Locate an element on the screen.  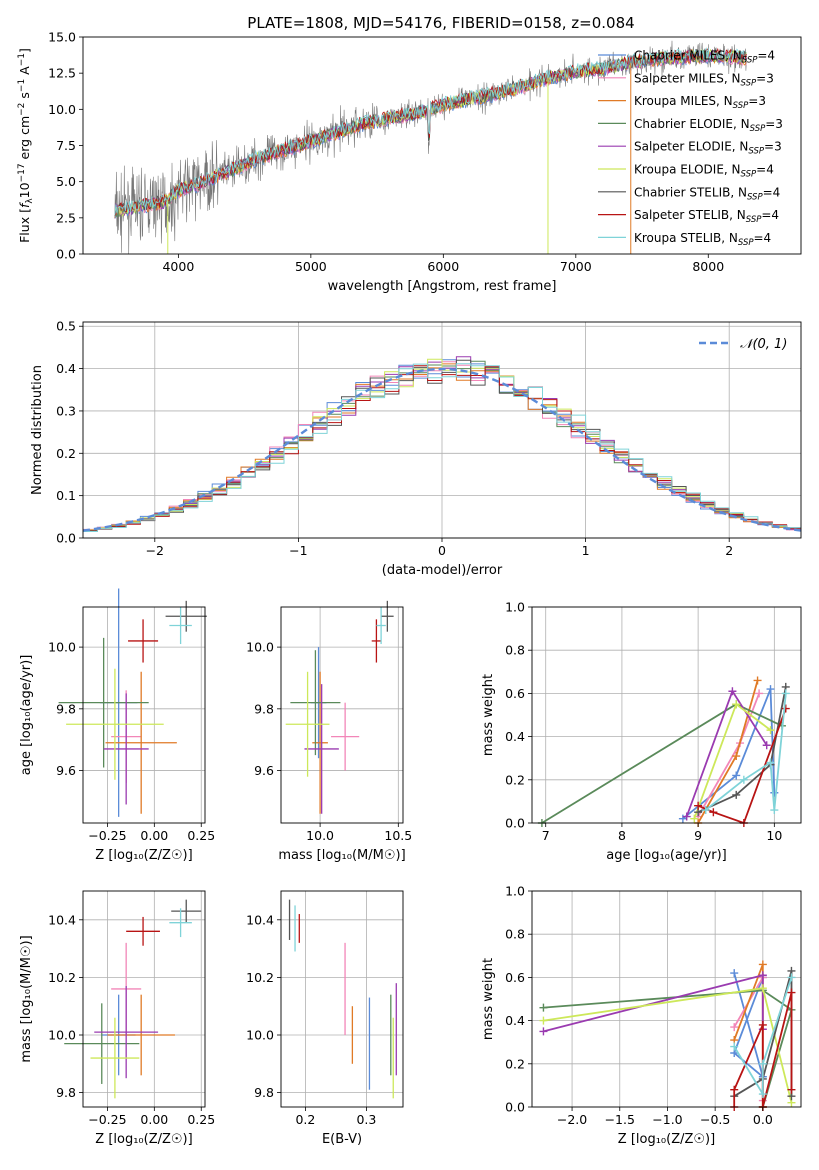
y-axis-label: mass weight is located at coordinates (488, 999).